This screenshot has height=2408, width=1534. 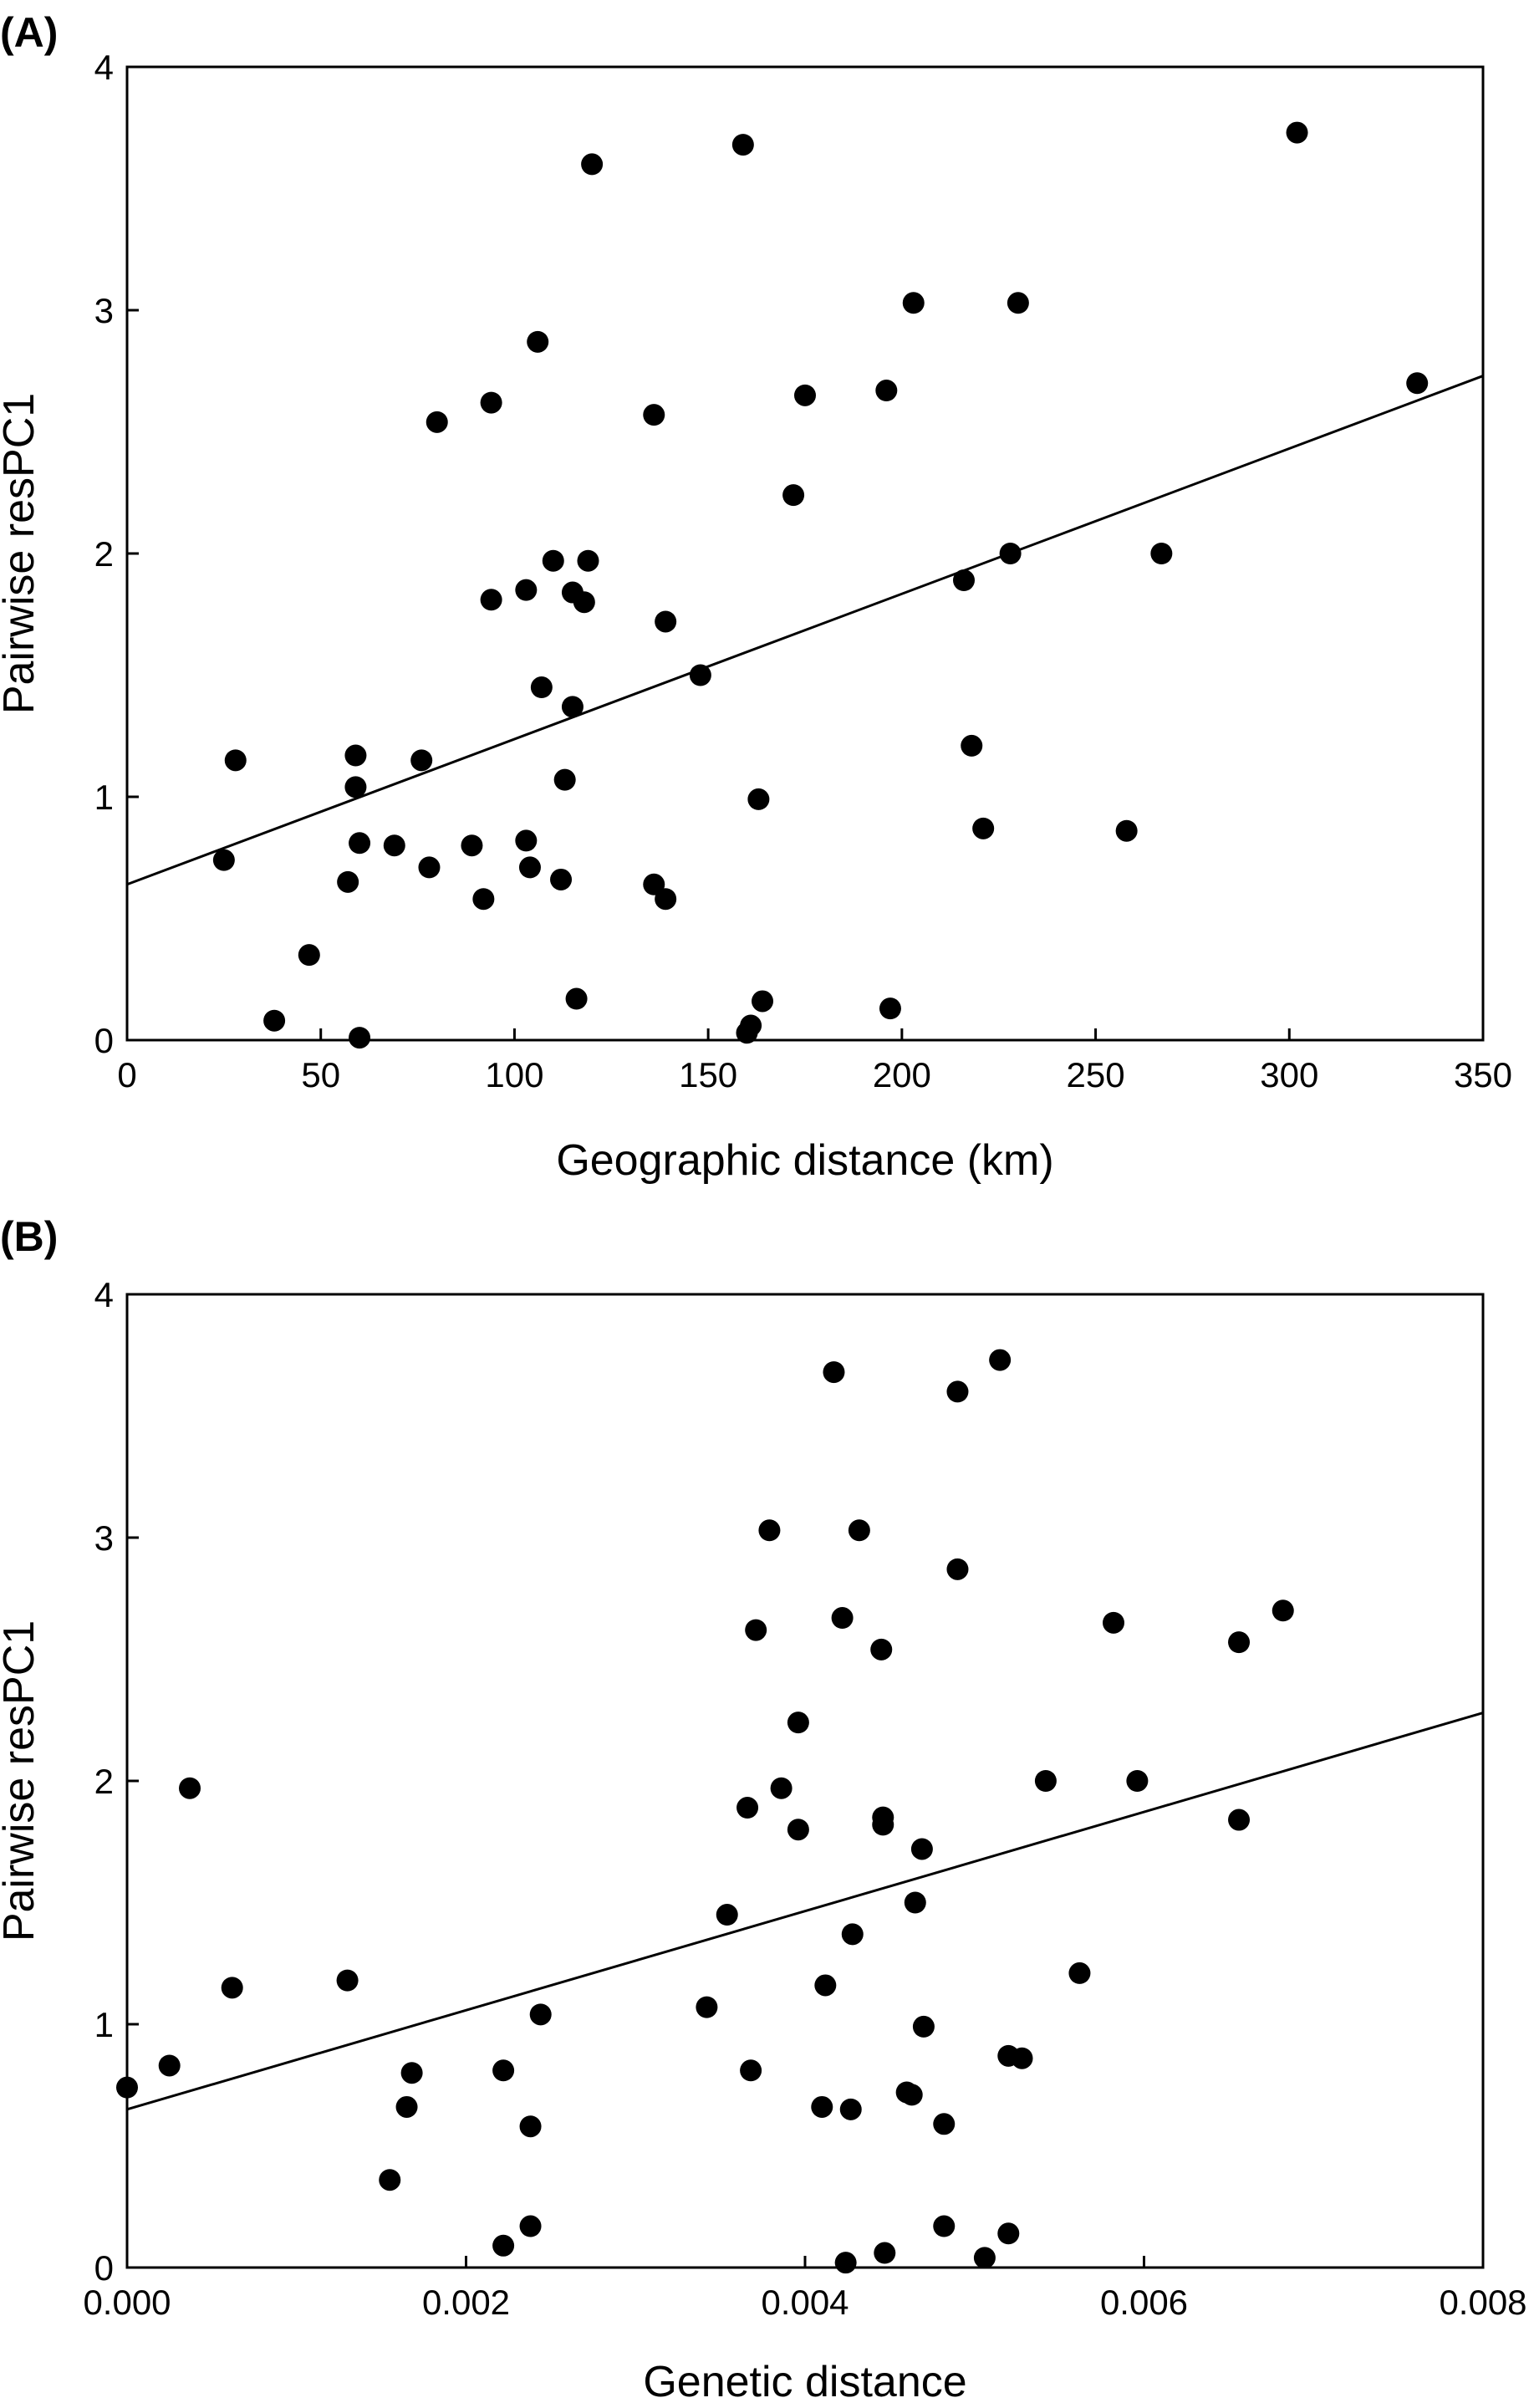 I want to click on panel-a-y-tick-label: 2, so click(x=104, y=554).